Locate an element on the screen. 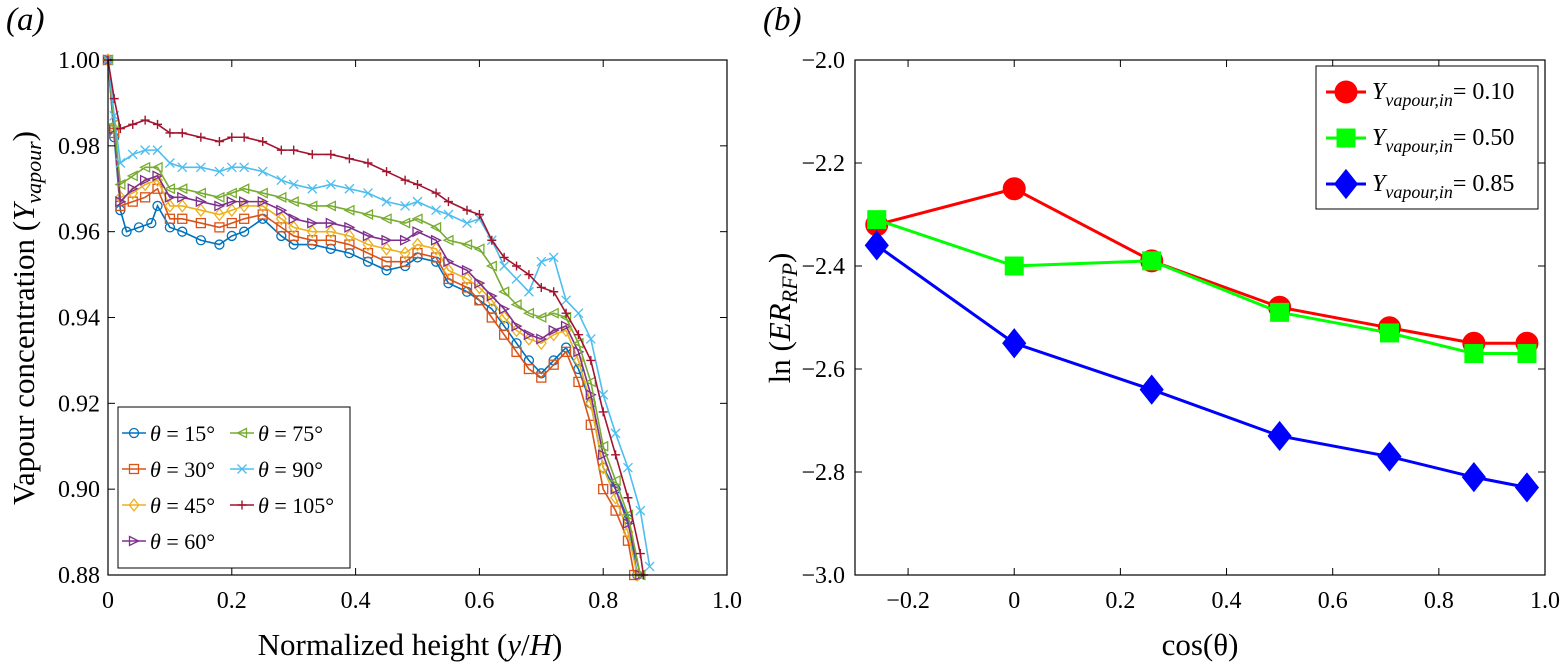 This screenshot has width=1567, height=666. legend-label-b: Yvapour,in= 0.50 is located at coordinates (1443, 140).